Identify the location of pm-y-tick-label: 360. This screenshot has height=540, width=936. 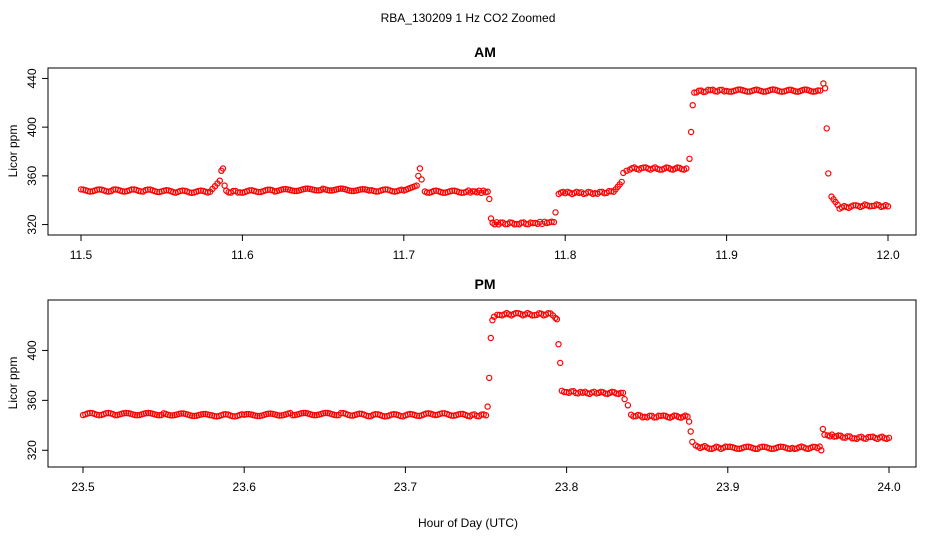
(32, 400).